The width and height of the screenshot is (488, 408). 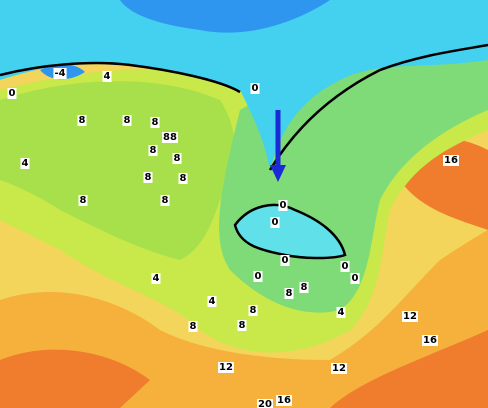 I want to click on contour-label: 20, so click(x=265, y=403).